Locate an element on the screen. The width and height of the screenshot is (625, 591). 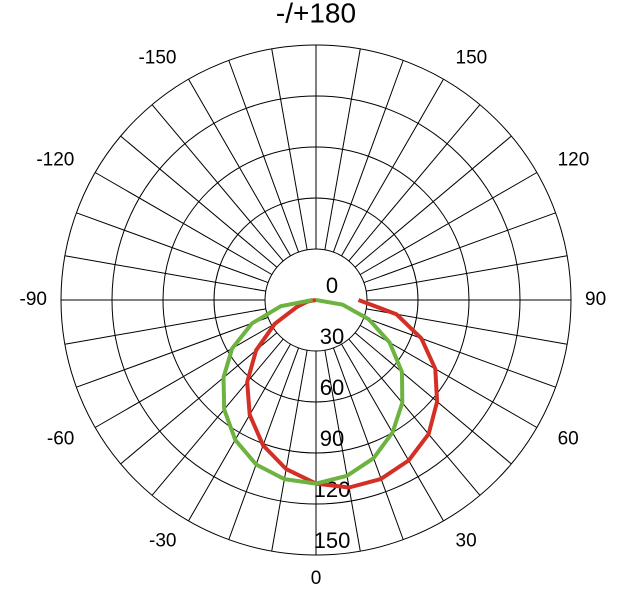
angle-tick-label: -150 is located at coordinates (157, 57).